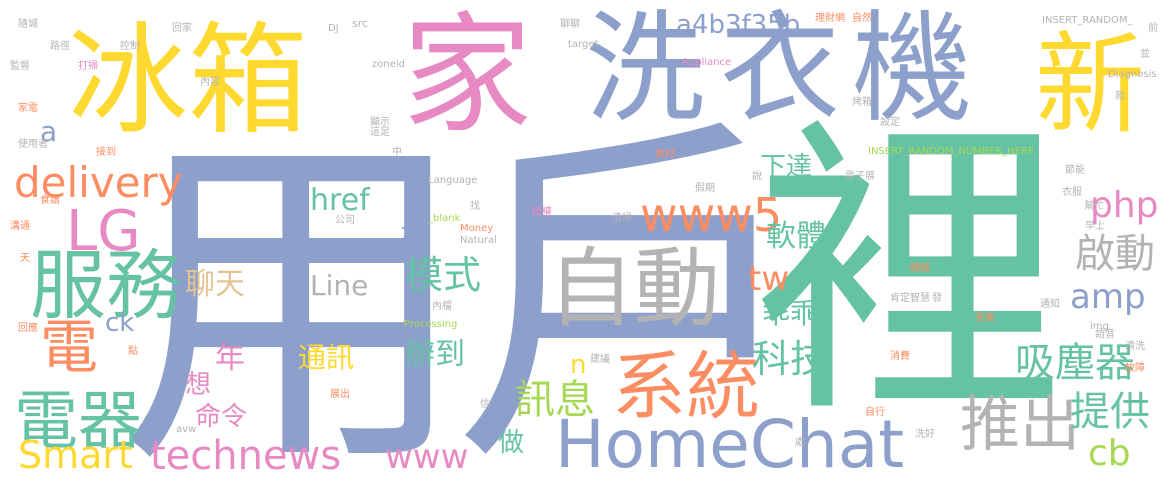  I want to click on word-src: src, so click(360, 23).